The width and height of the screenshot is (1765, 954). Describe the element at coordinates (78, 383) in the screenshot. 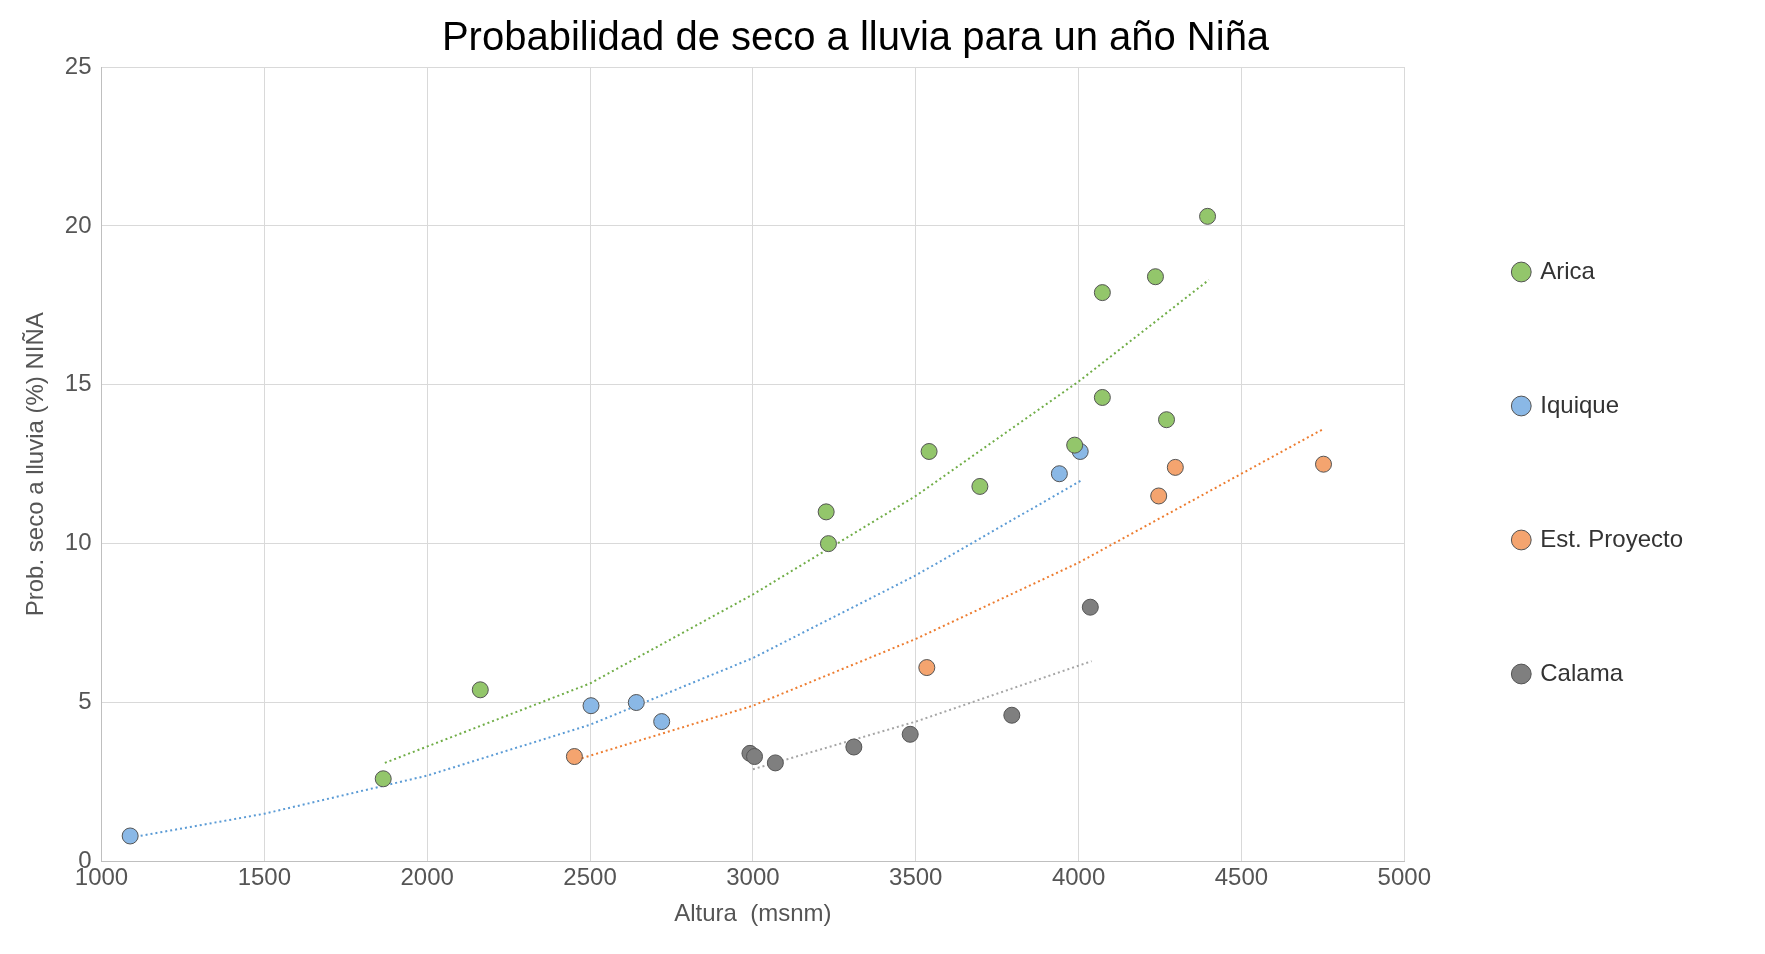

I see `y-tick-label: 15` at that location.